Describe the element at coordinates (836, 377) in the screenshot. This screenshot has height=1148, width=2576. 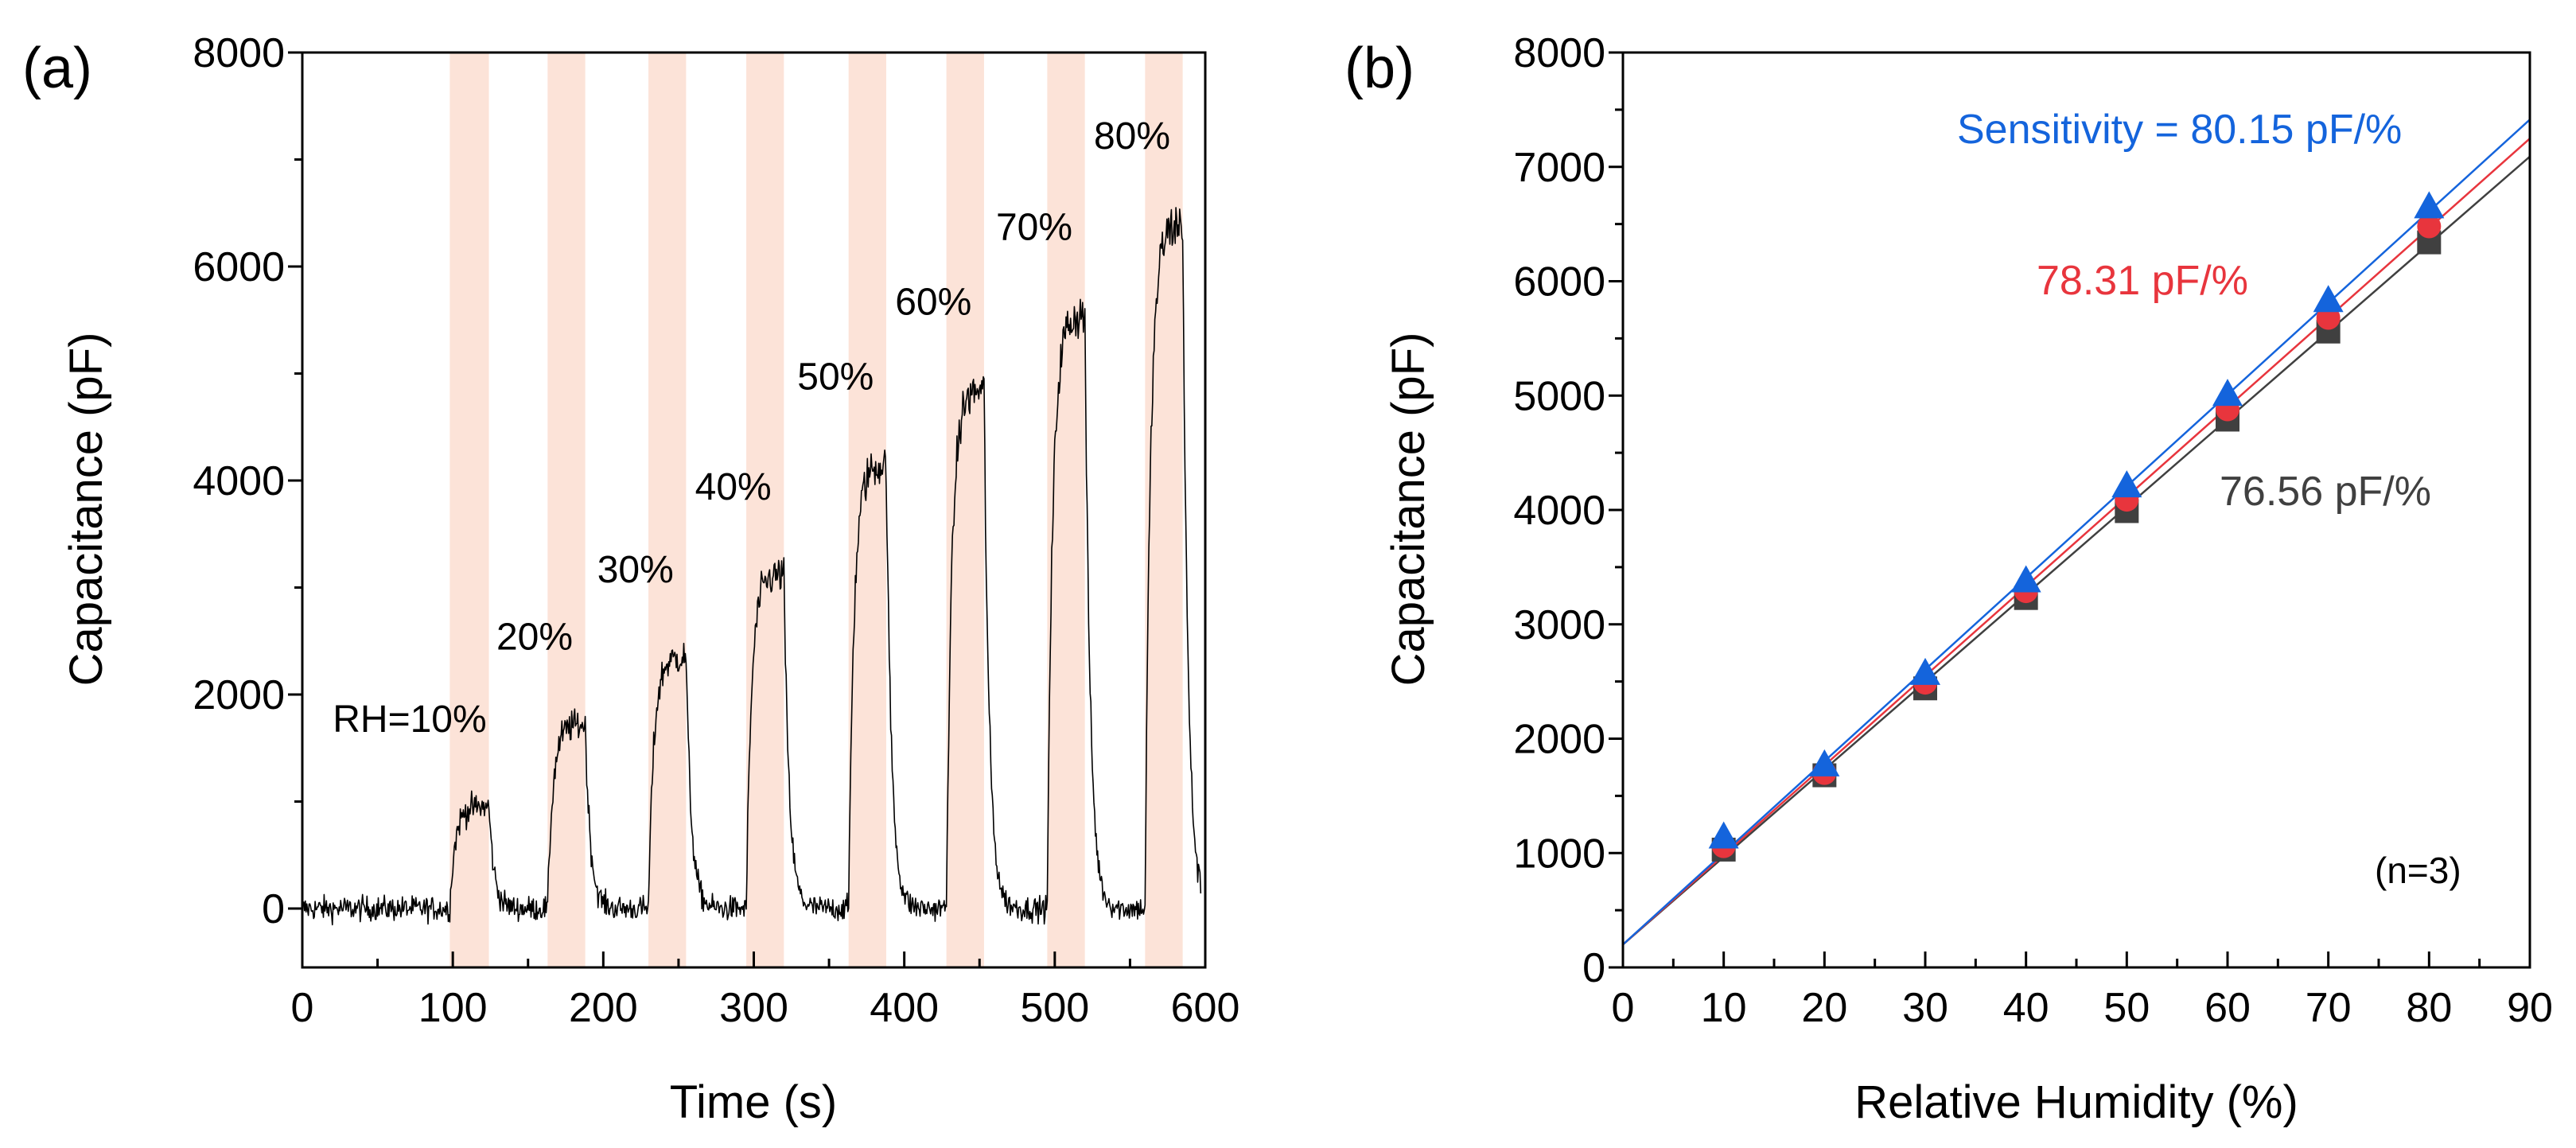
I see `a-step-label-4: 50%` at that location.